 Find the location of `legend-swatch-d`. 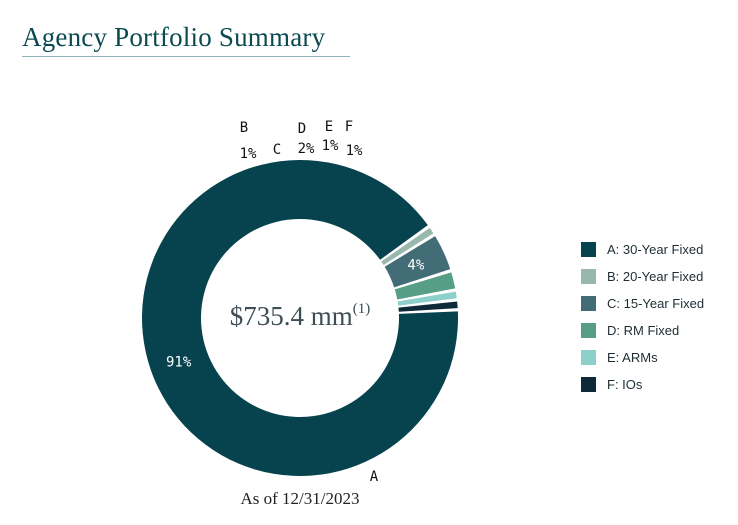

legend-swatch-d is located at coordinates (588, 330).